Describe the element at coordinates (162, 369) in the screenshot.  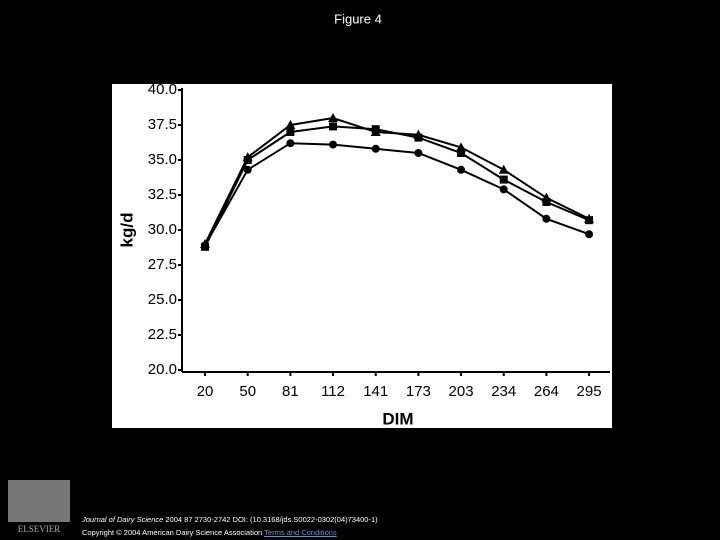
I see `y-tick-label: 20.0` at that location.